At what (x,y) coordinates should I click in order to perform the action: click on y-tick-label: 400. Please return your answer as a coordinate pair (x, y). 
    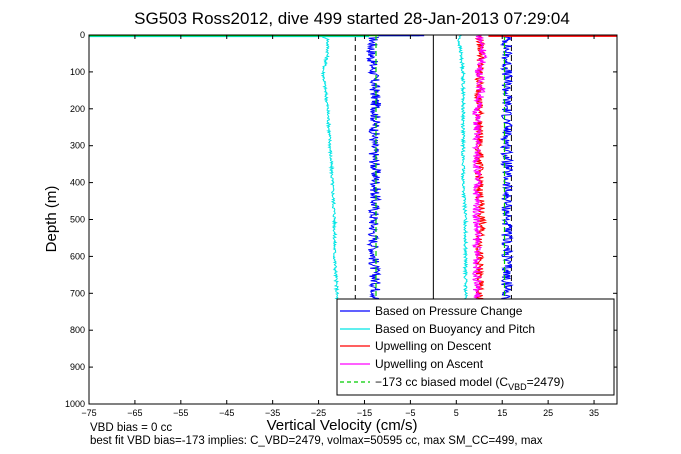
    Looking at the image, I should click on (77, 183).